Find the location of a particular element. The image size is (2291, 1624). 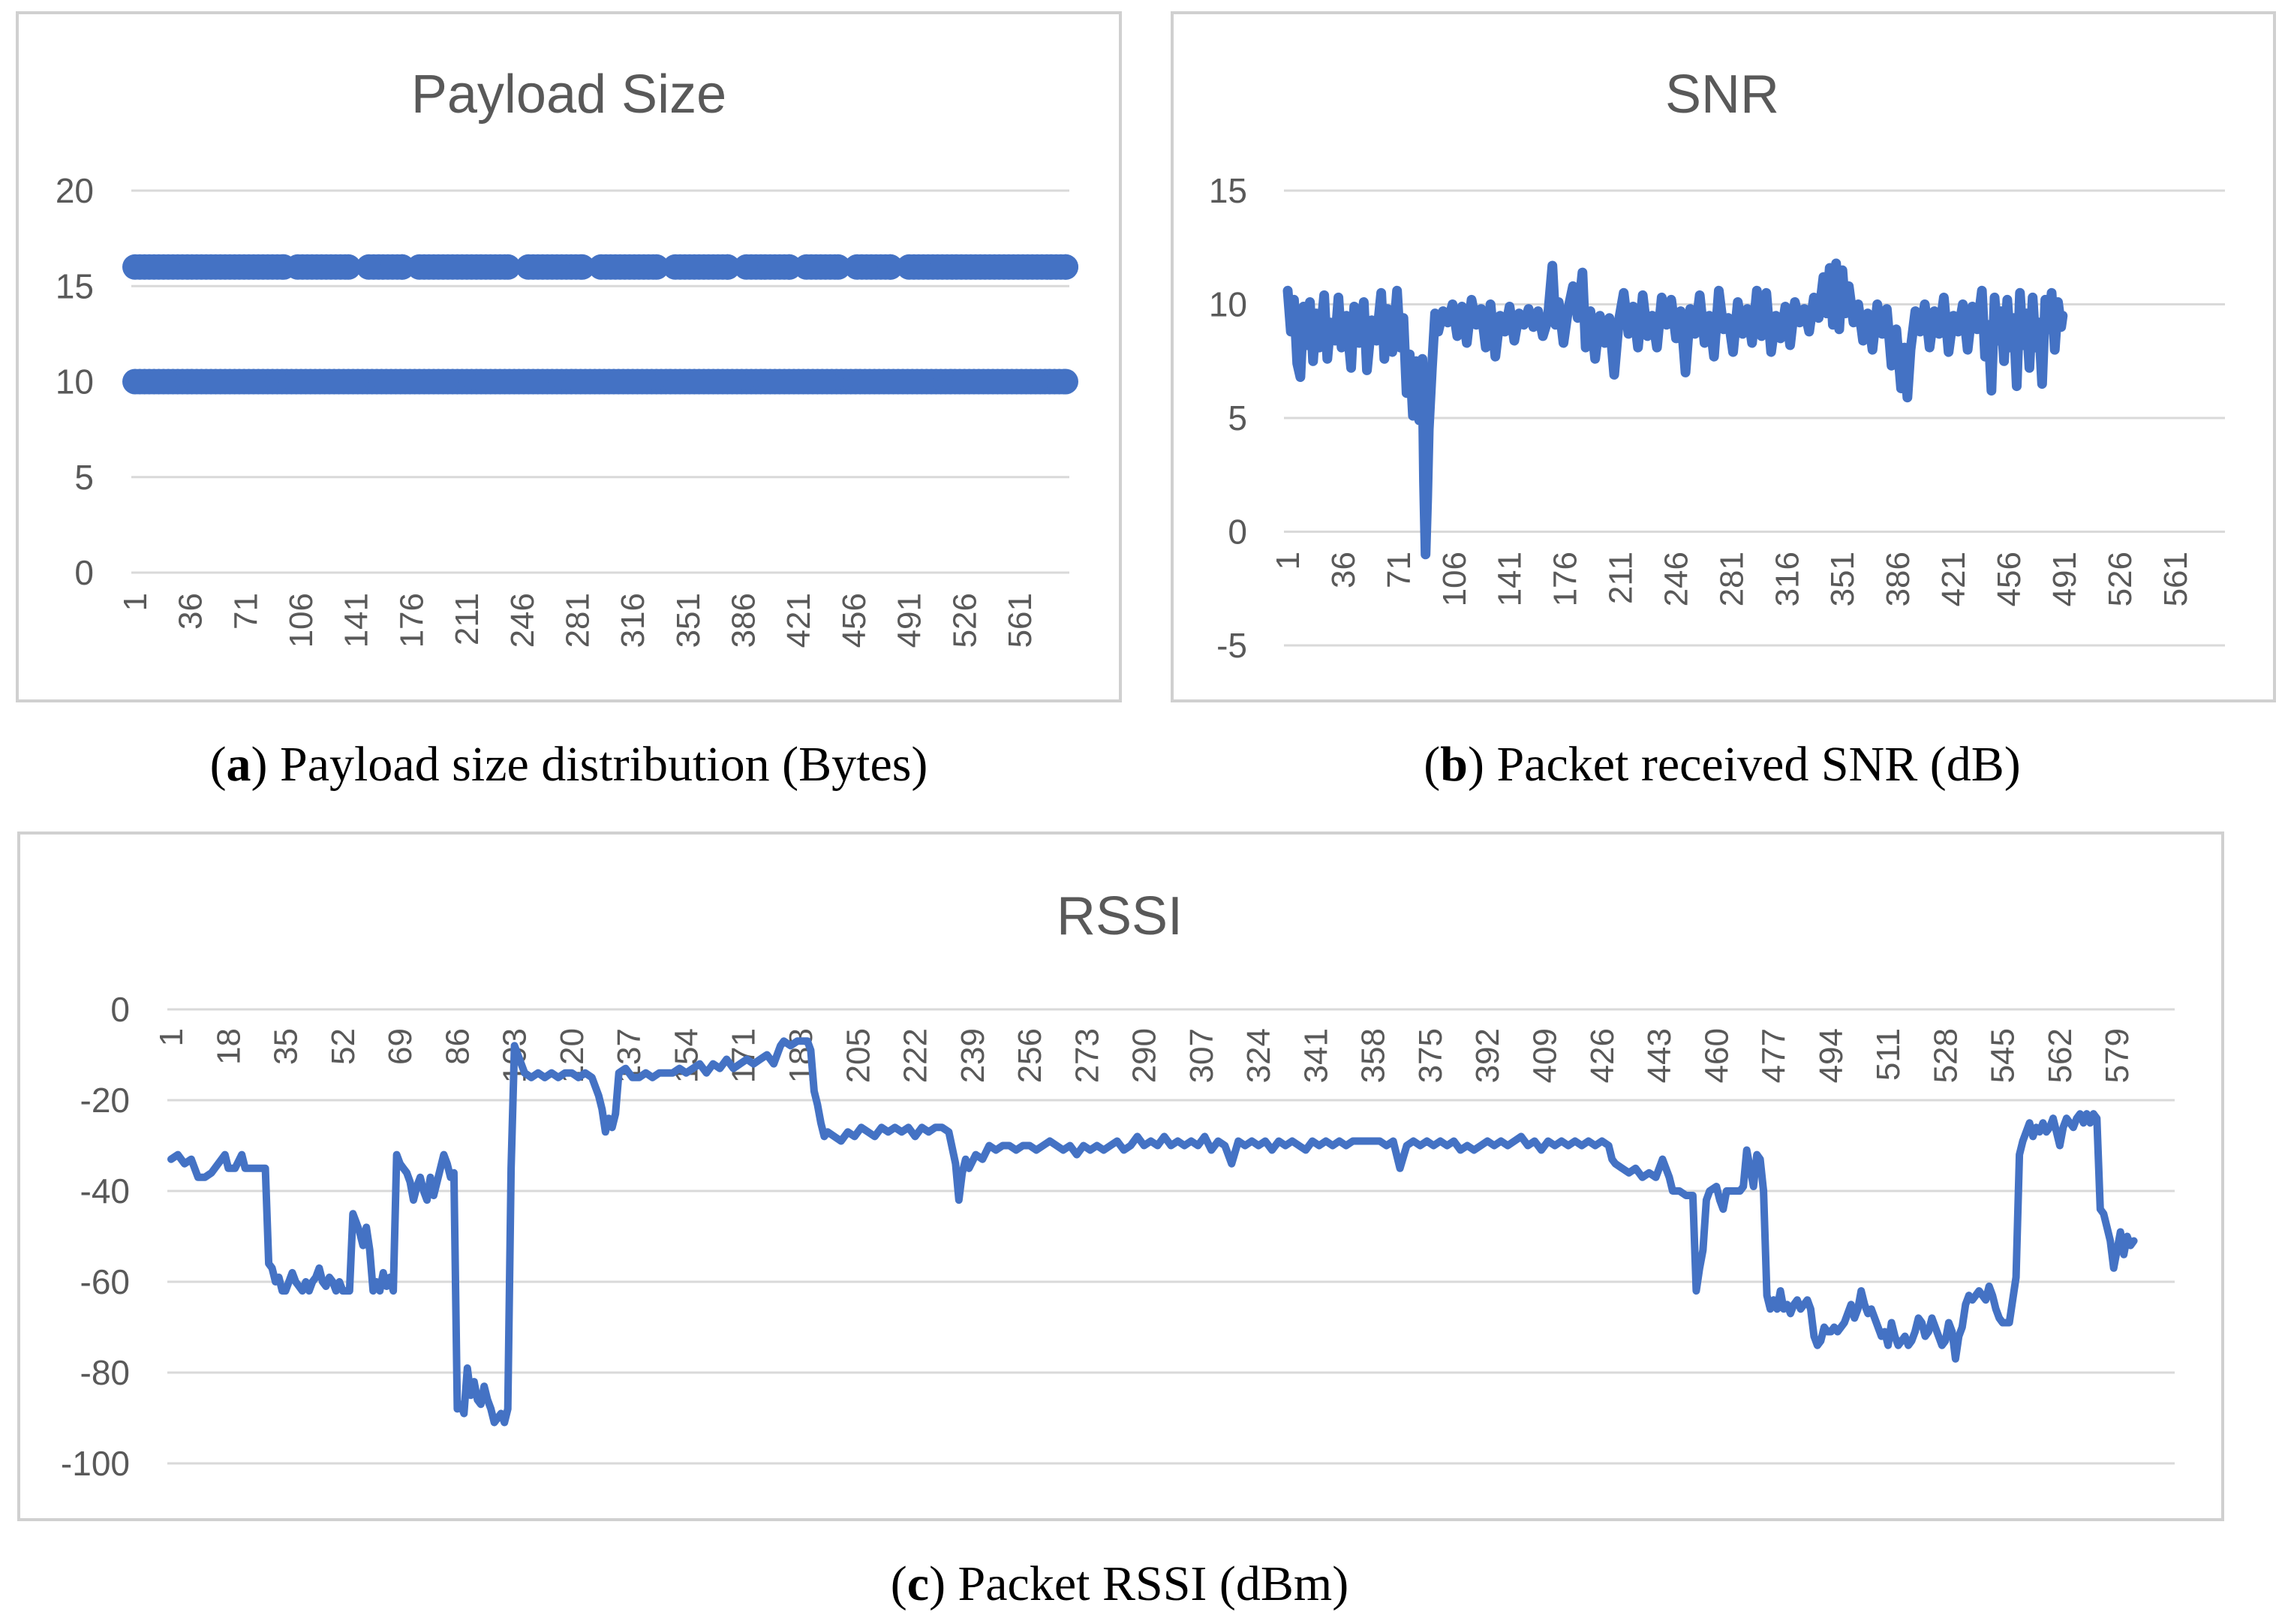

payload-x-tick-label: 491 is located at coordinates (910, 620).